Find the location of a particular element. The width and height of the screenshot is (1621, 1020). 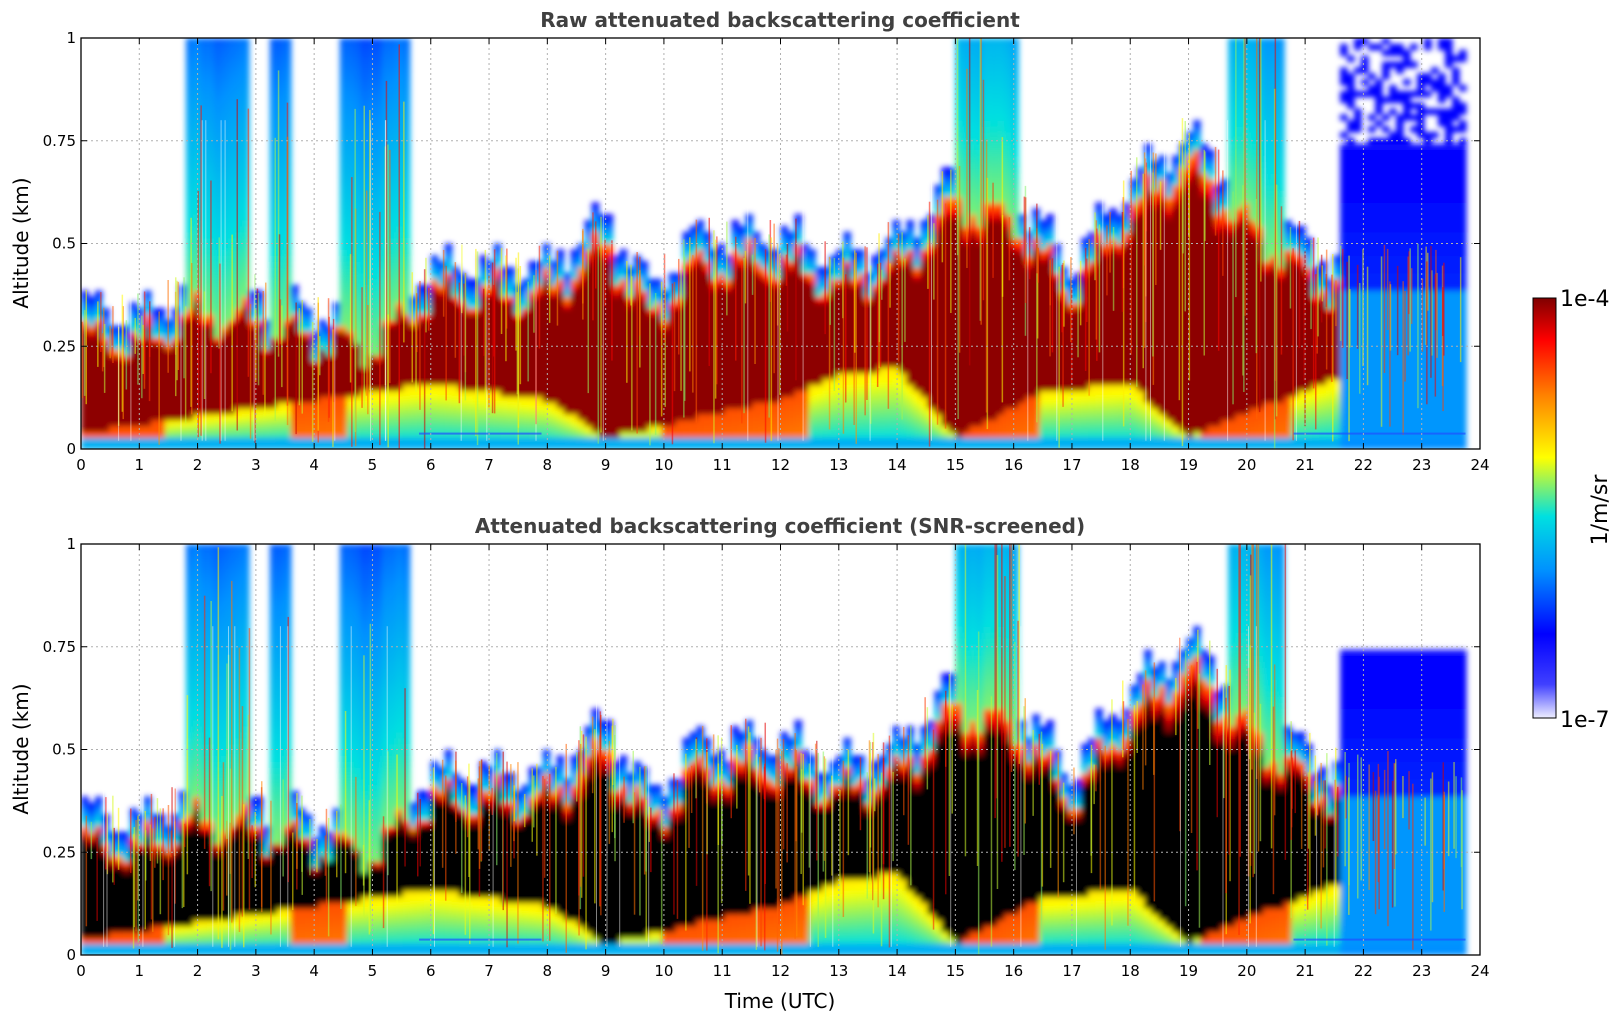

panel-snr-ylabel: Altitude (km) is located at coordinates (21, 748).